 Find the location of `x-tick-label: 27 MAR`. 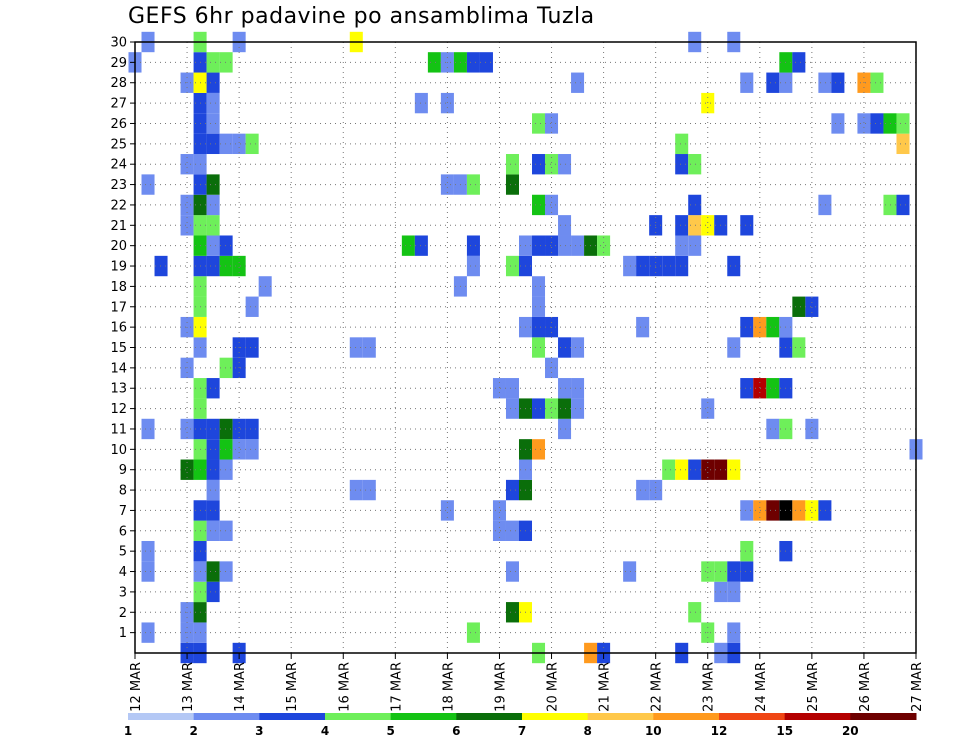

x-tick-label: 27 MAR is located at coordinates (917, 687).